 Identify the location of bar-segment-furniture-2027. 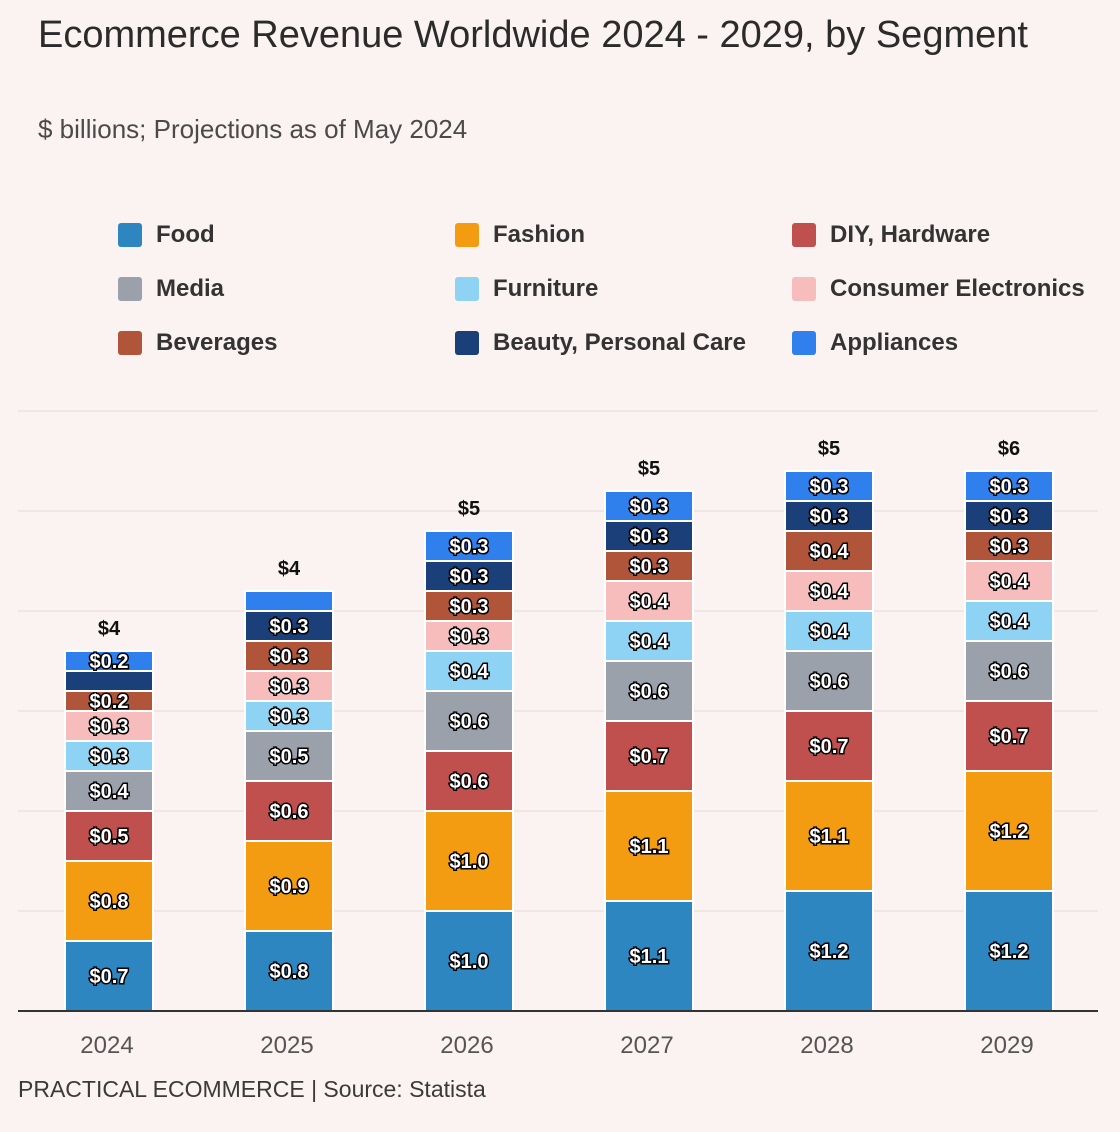
(649, 641).